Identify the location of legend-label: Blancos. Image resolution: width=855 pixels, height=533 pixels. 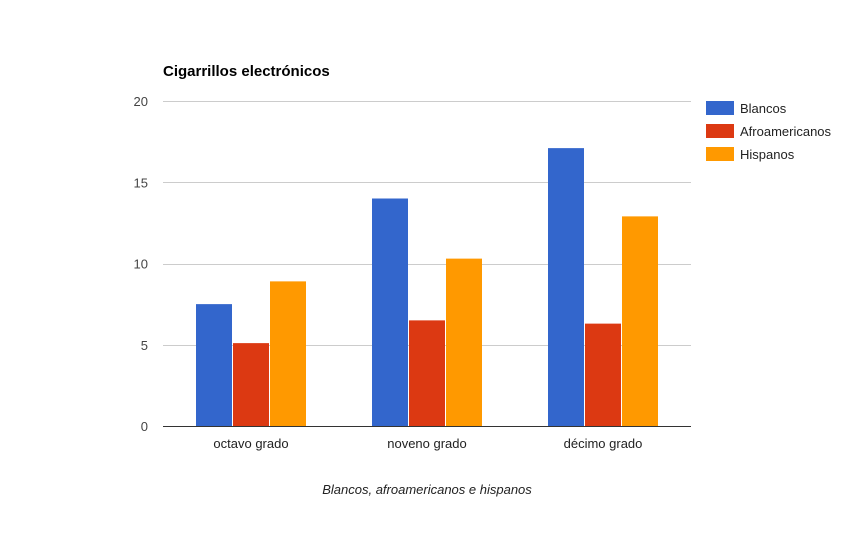
(763, 108).